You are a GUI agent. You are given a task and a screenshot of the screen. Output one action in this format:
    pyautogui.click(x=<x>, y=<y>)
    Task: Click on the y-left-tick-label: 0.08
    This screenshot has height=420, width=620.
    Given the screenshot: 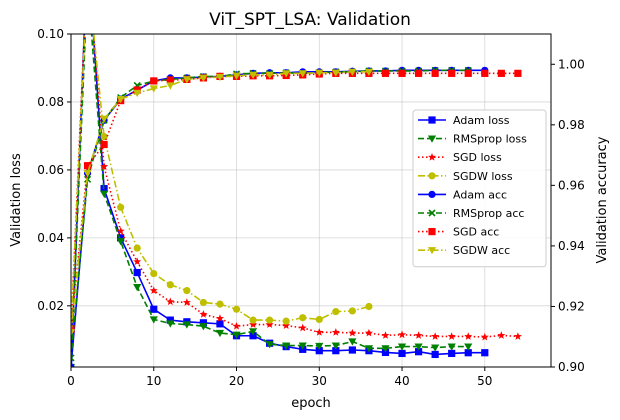 What is the action you would take?
    pyautogui.click(x=50, y=102)
    